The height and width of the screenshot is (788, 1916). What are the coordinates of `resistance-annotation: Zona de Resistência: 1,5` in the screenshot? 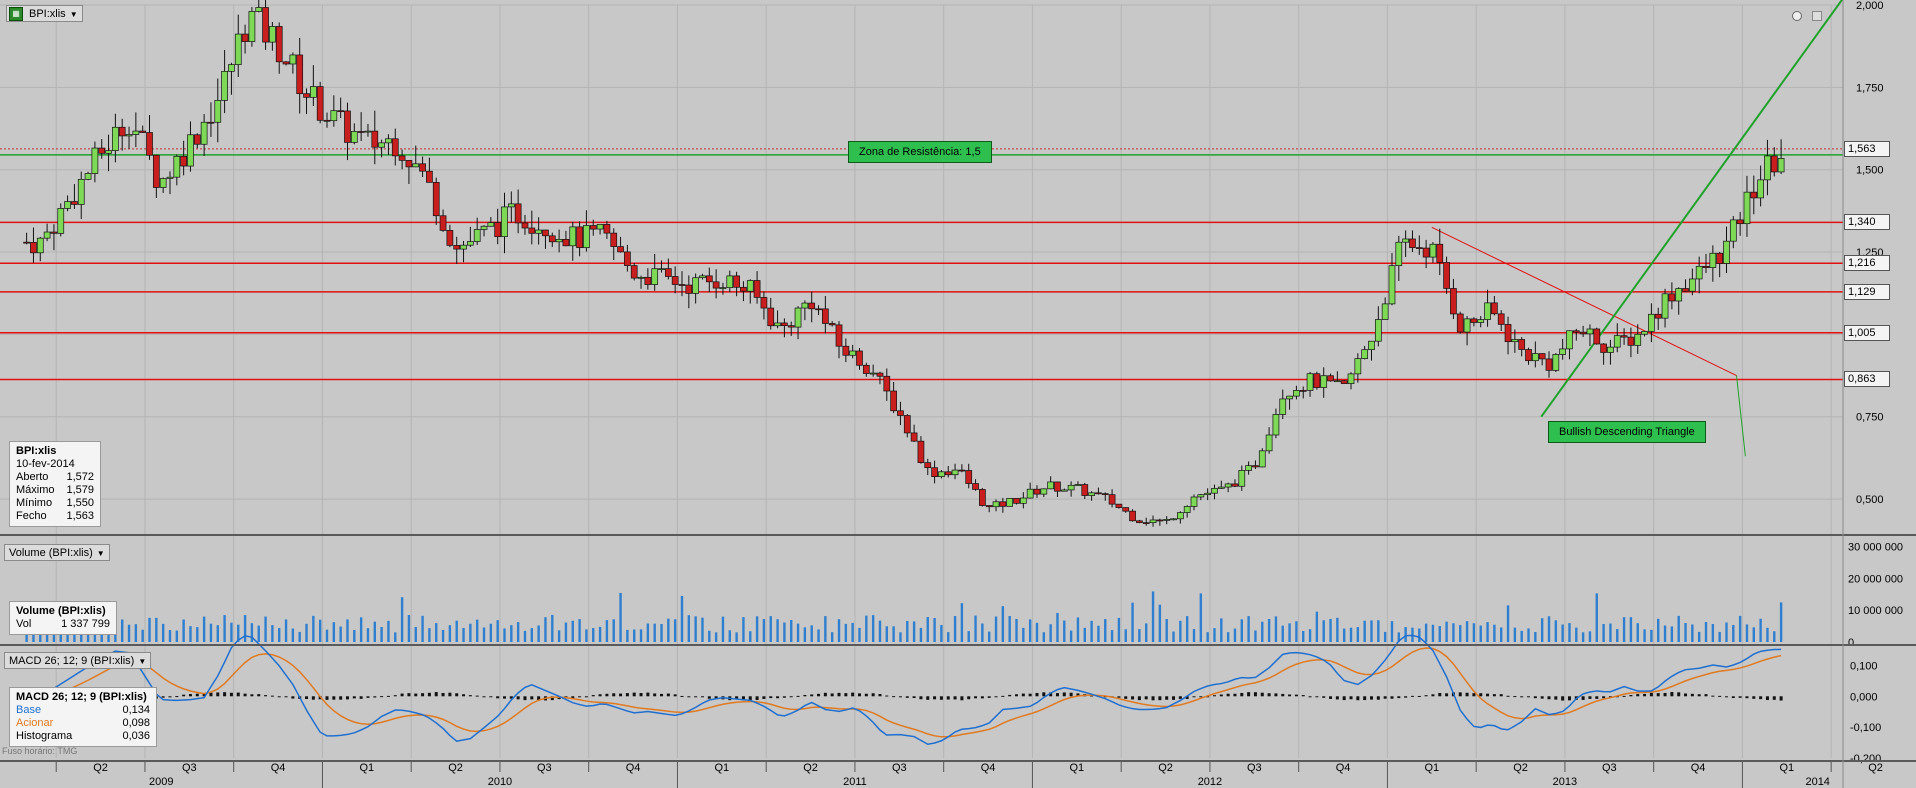 It's located at (920, 152).